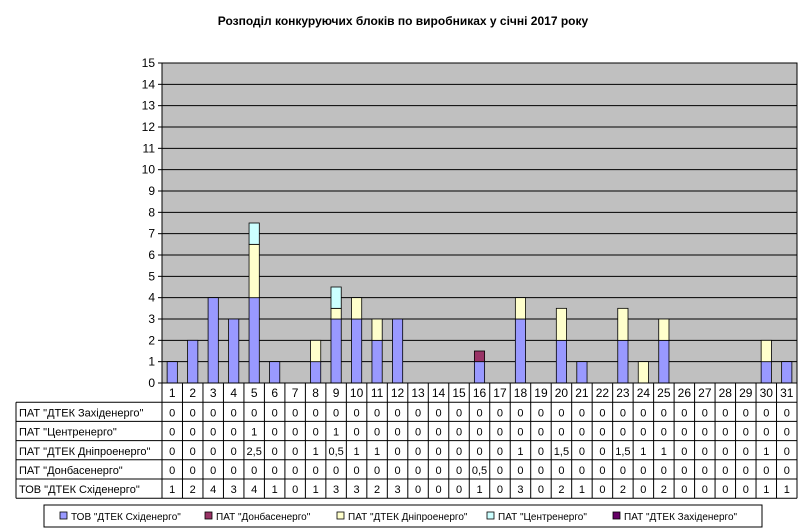 The height and width of the screenshot is (532, 804). What do you see at coordinates (151, 298) in the screenshot?
I see `y-tick-label: 4` at bounding box center [151, 298].